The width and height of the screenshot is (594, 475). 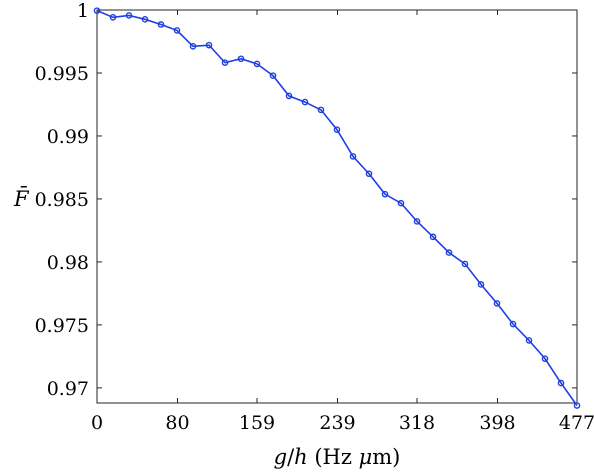 What do you see at coordinates (576, 423) in the screenshot?
I see `x-tick-label: 477` at bounding box center [576, 423].